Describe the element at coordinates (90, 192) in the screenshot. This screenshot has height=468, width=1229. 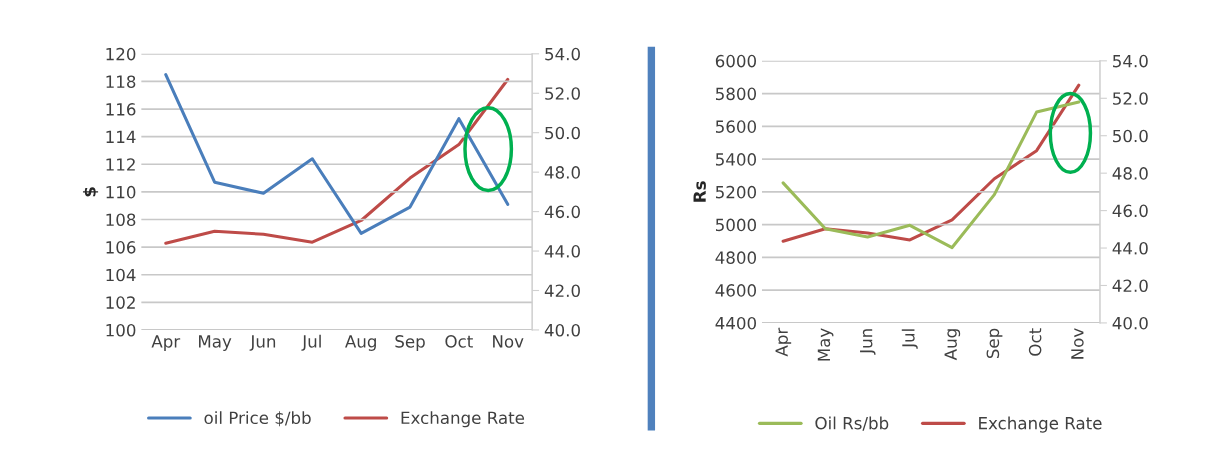
I see `y-axis-title: $` at that location.